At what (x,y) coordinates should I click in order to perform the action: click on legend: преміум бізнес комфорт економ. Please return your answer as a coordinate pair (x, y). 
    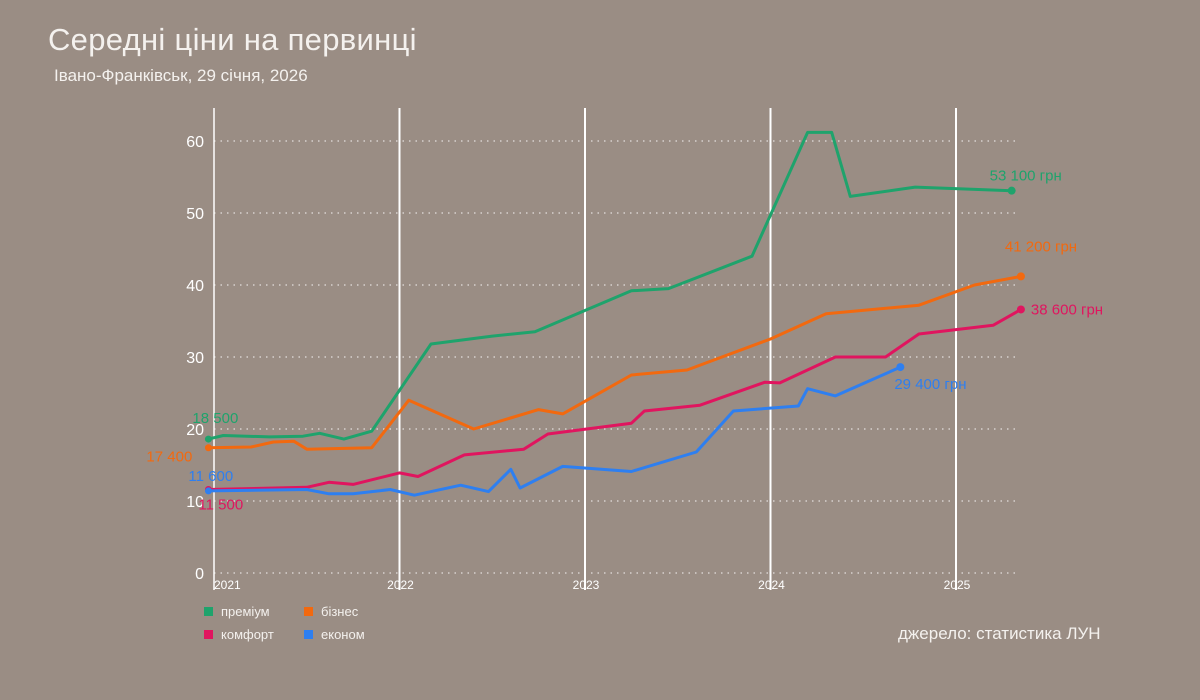
    Looking at the image, I should click on (304, 623).